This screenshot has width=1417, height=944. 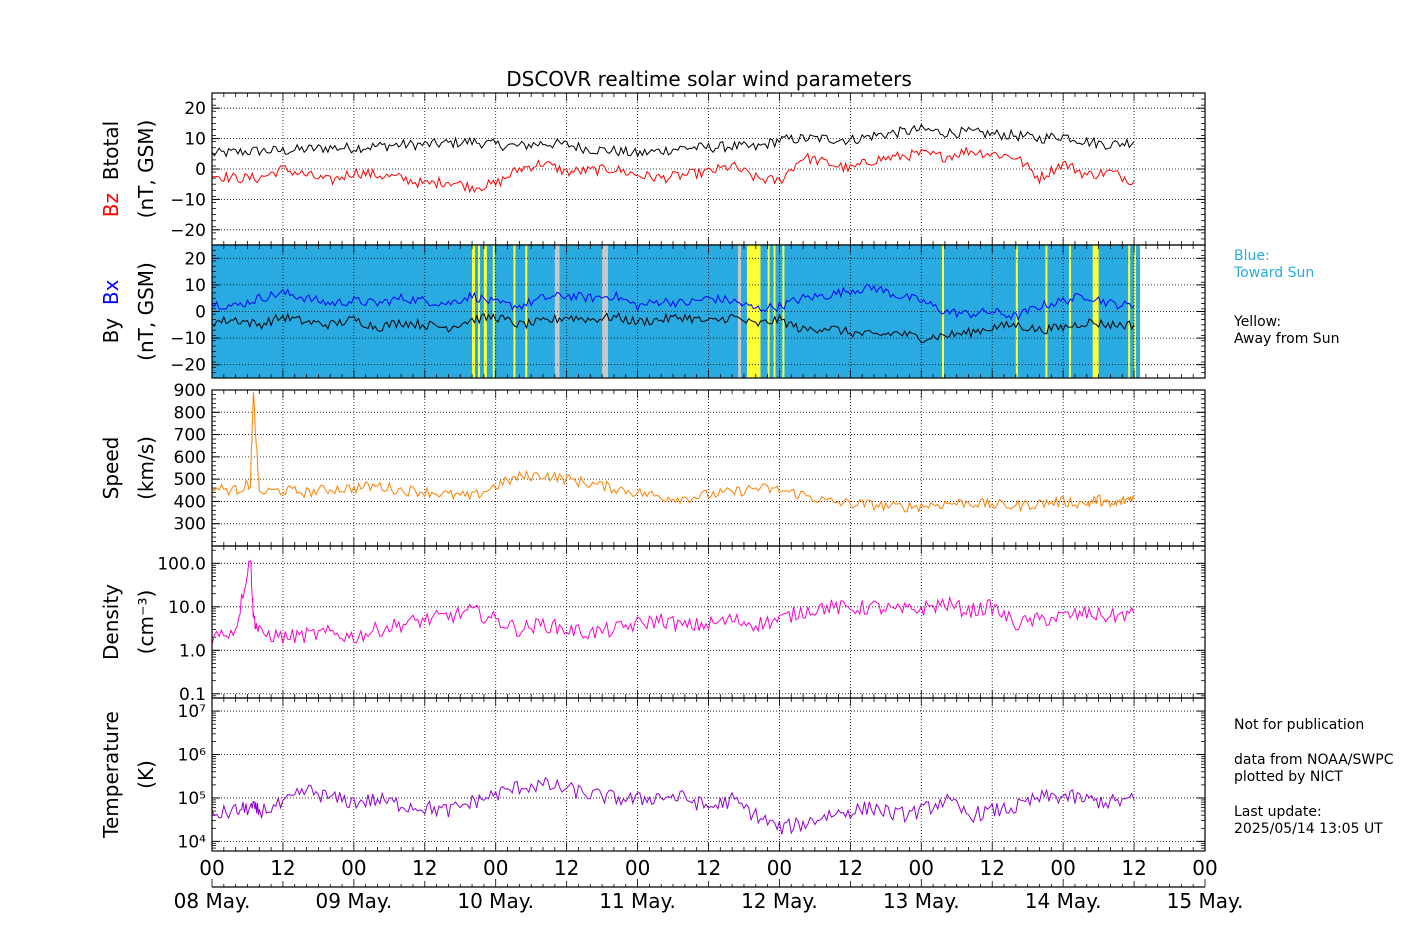 I want to click on chart-title: DSCOVR realtime solar wind parameters, so click(x=709, y=79).